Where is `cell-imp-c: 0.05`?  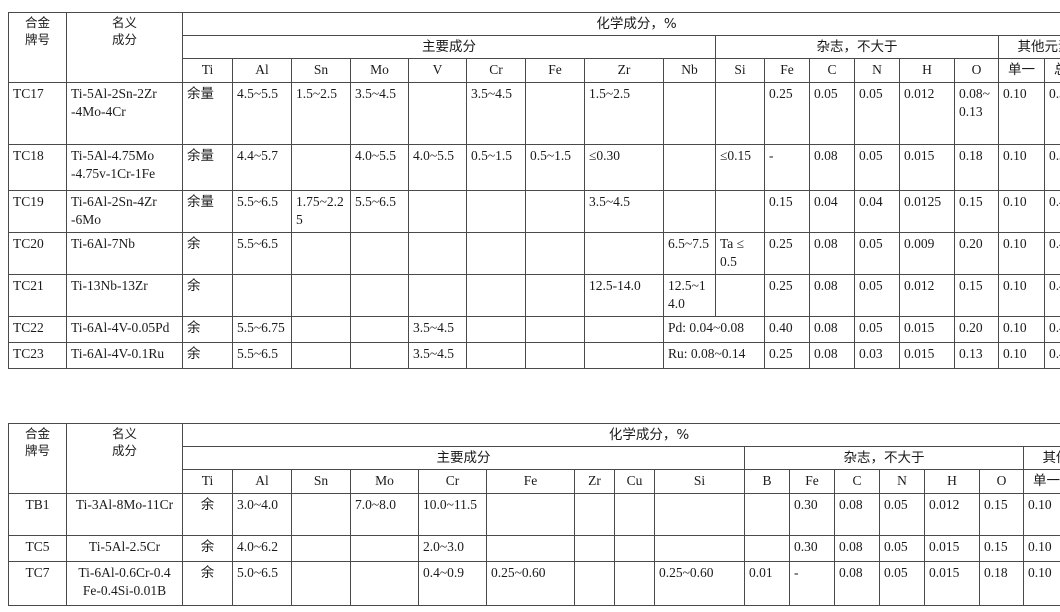
cell-imp-c: 0.05 is located at coordinates (832, 113).